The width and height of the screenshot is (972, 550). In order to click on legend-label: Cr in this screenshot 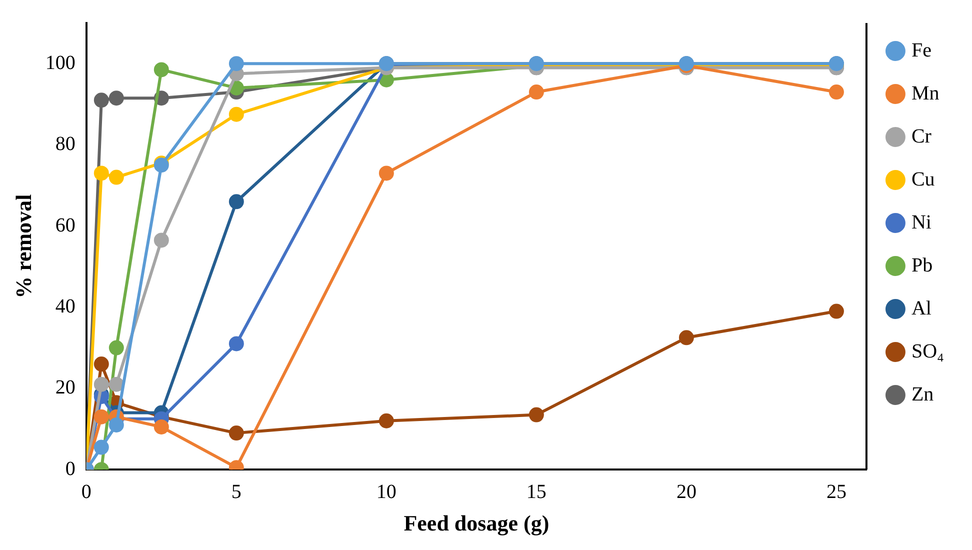, I will do `click(921, 136)`.